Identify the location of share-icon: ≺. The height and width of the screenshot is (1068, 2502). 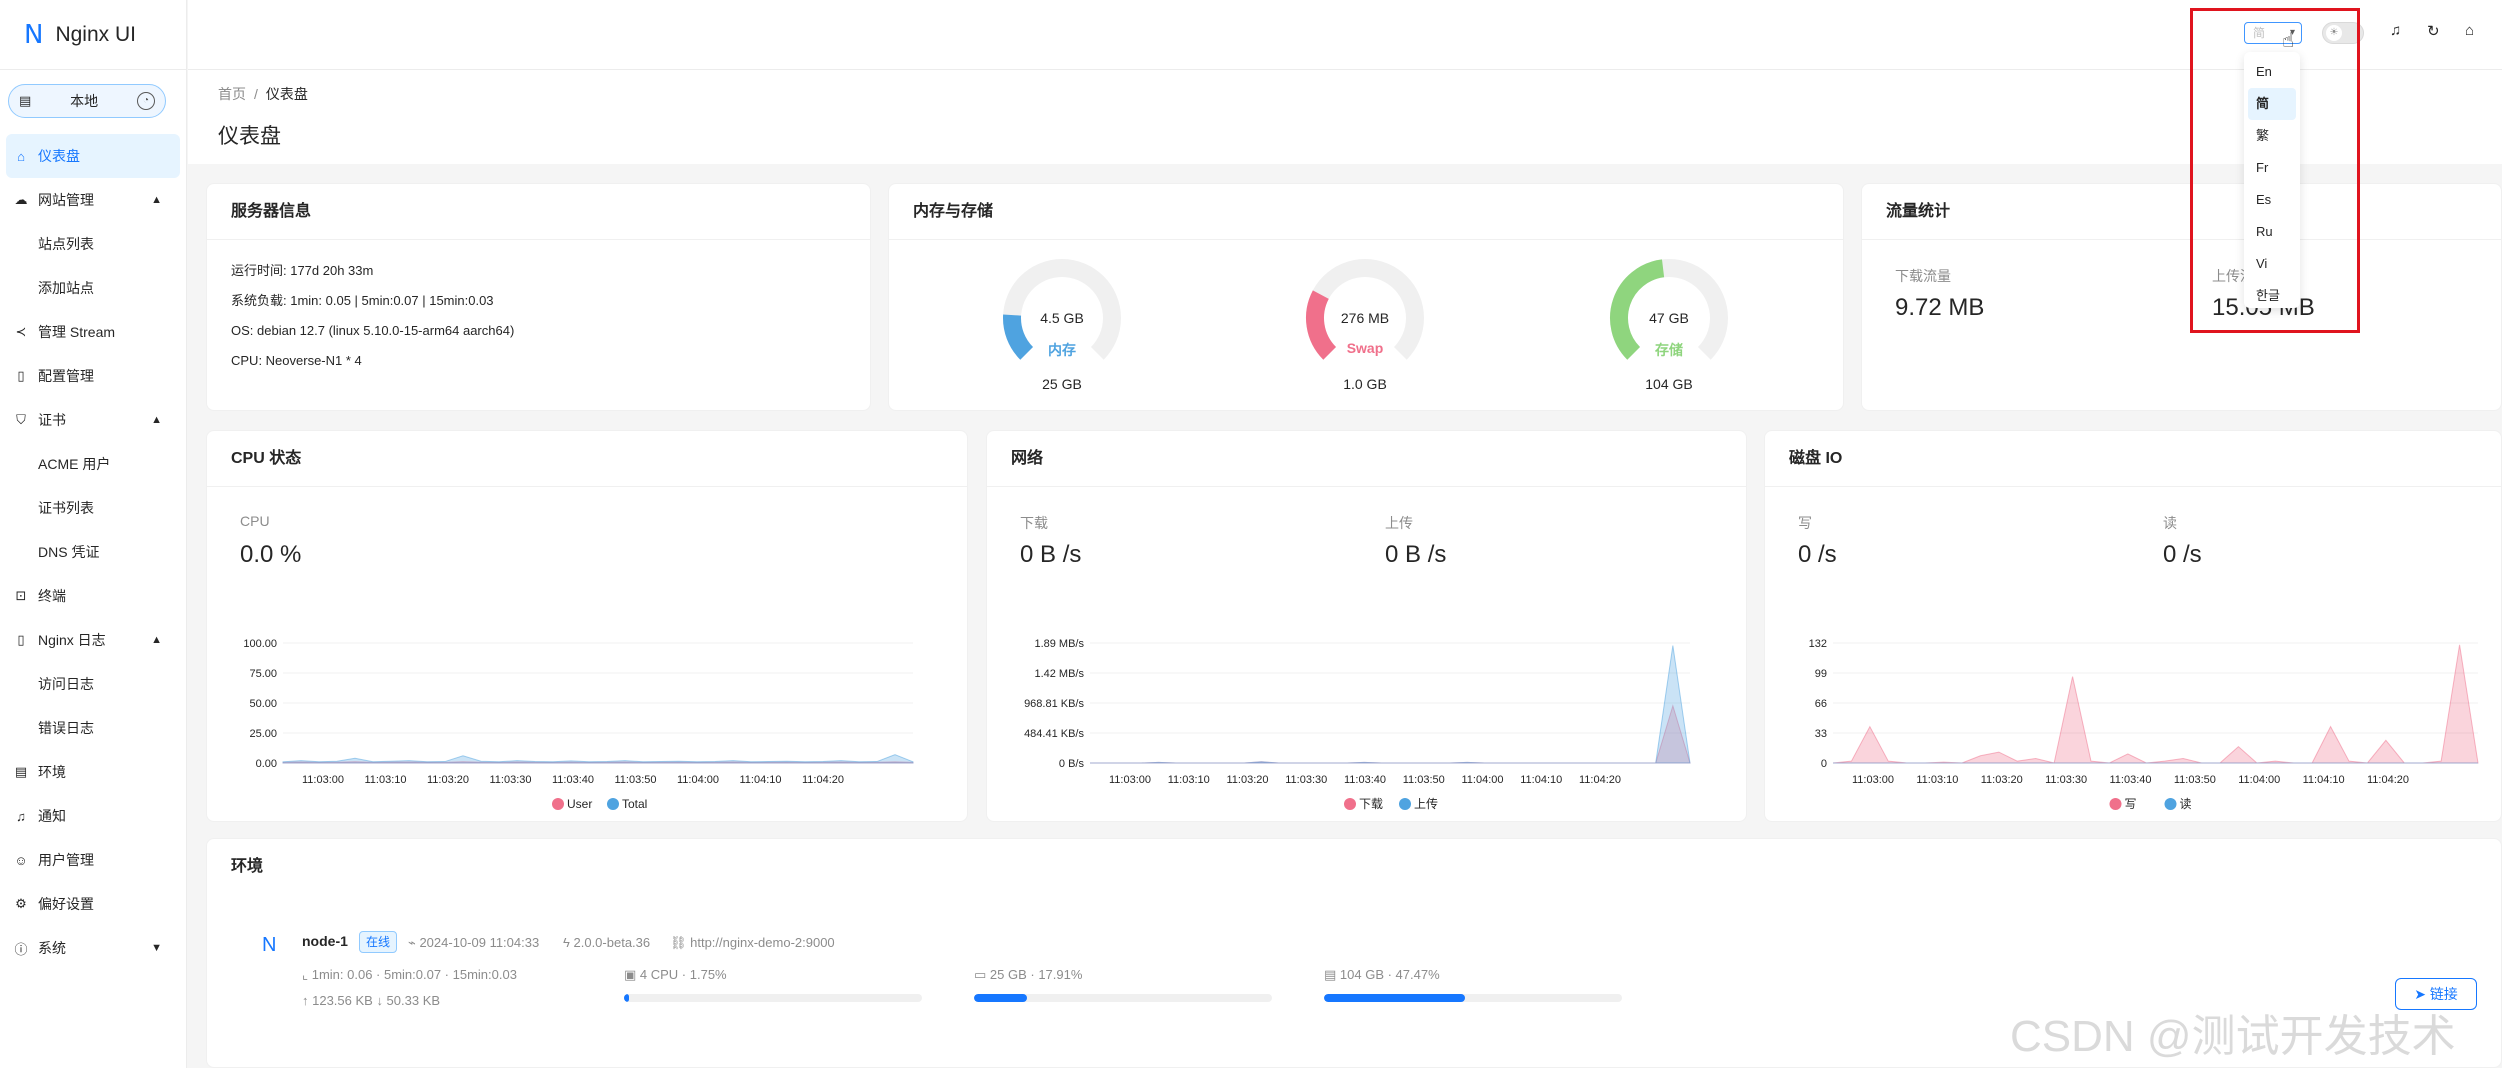
(21, 331).